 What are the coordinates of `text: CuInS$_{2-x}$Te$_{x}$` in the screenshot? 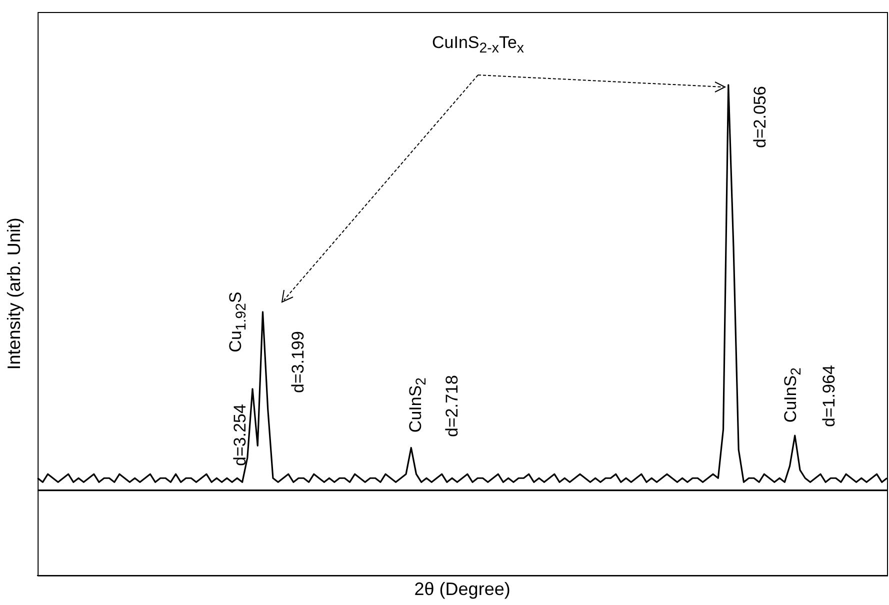 It's located at (478, 45).